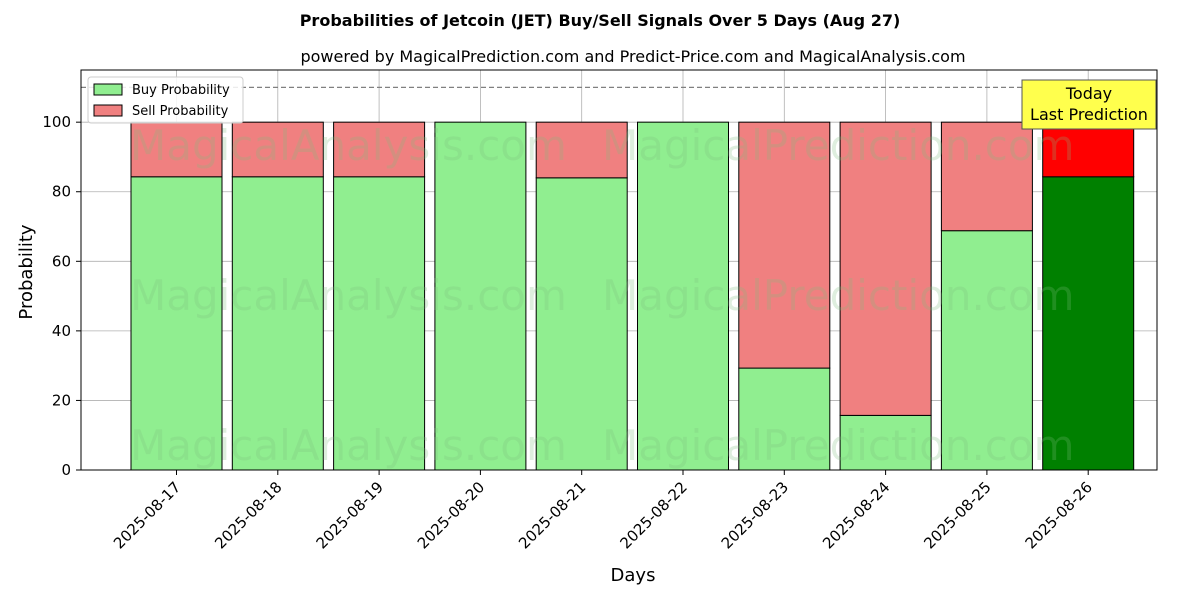  I want to click on legend-sell-swatch, so click(108, 110).